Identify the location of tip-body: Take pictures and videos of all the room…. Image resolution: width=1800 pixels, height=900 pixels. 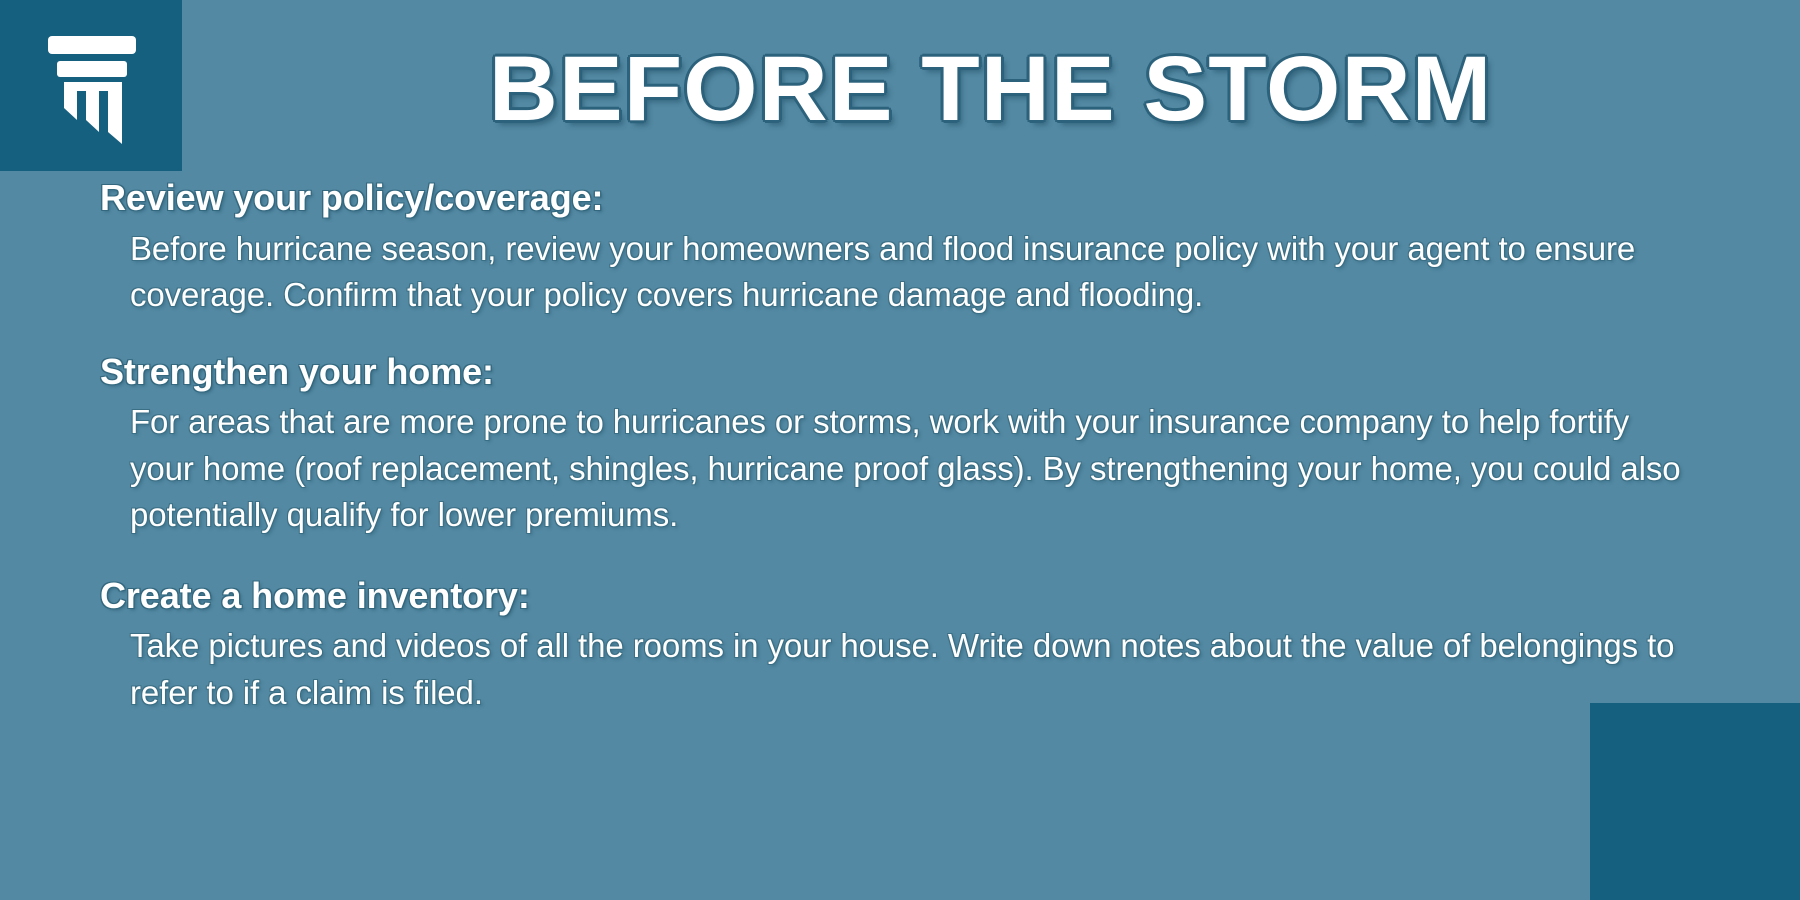
(902, 669).